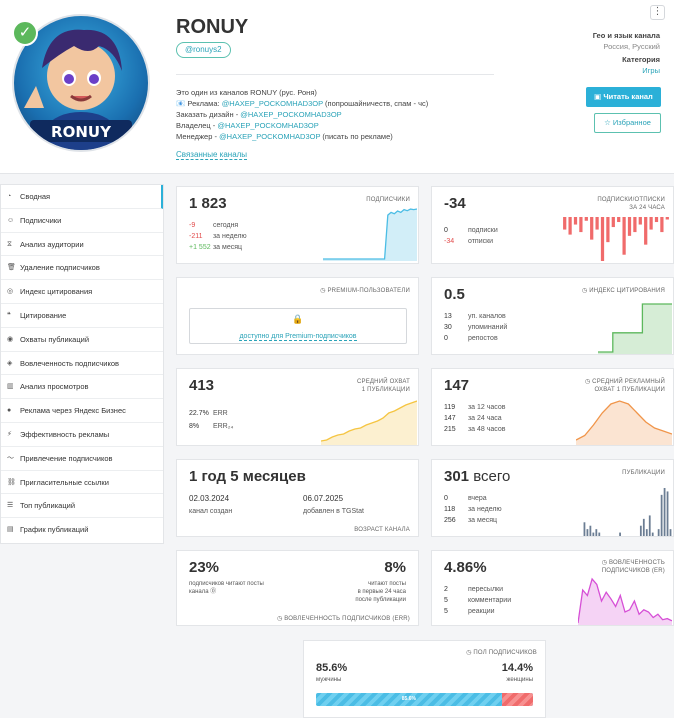 Image resolution: width=674 pixels, height=718 pixels. What do you see at coordinates (69, 363) in the screenshot?
I see `sidebar-item-label: Вовлеченность подписчиков` at bounding box center [69, 363].